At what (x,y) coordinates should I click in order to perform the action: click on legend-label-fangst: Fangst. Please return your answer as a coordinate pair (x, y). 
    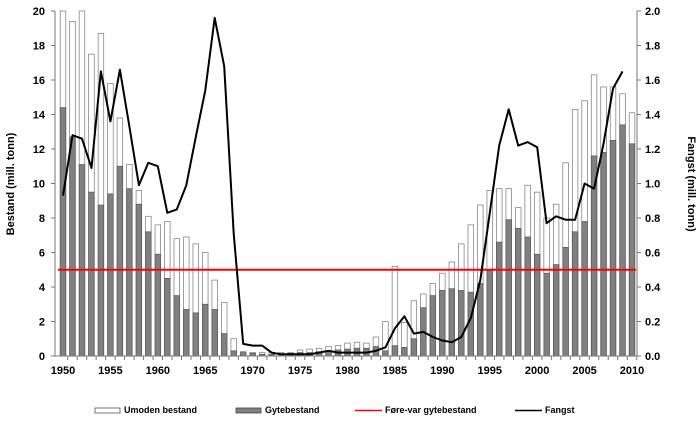
    Looking at the image, I should click on (560, 410).